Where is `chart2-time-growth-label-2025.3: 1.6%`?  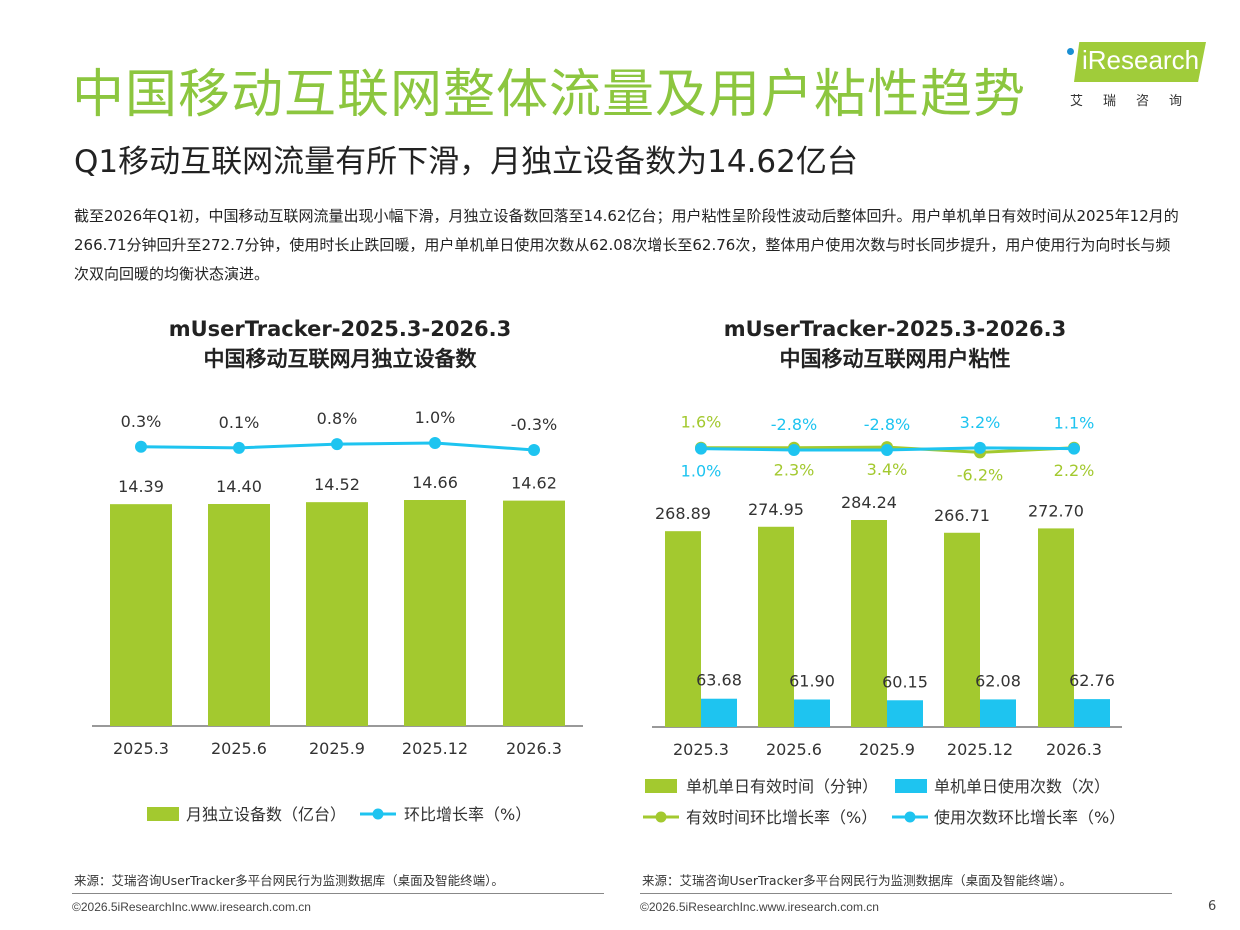
chart2-time-growth-label-2025.3: 1.6% is located at coordinates (701, 422).